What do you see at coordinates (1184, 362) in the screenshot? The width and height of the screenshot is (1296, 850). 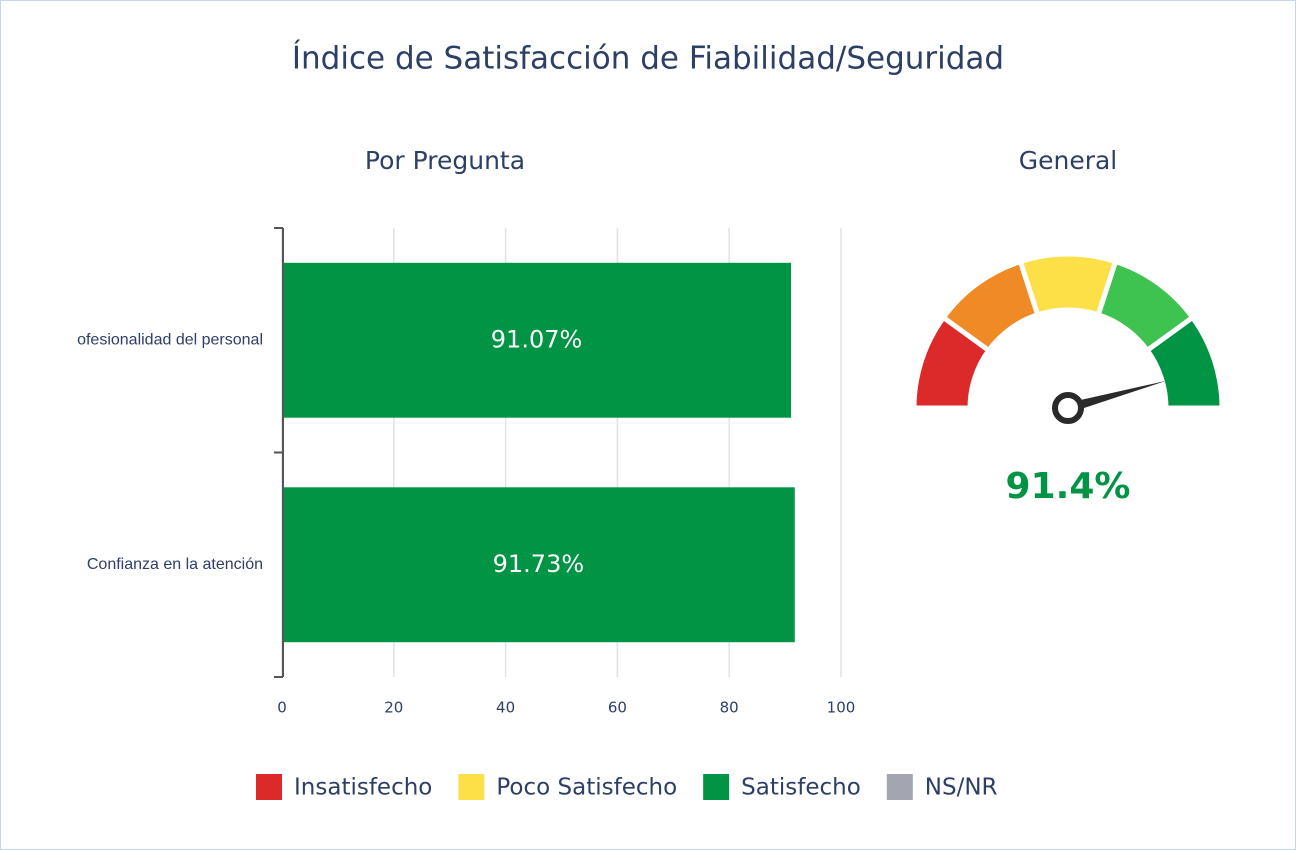 I see `gauge-band` at bounding box center [1184, 362].